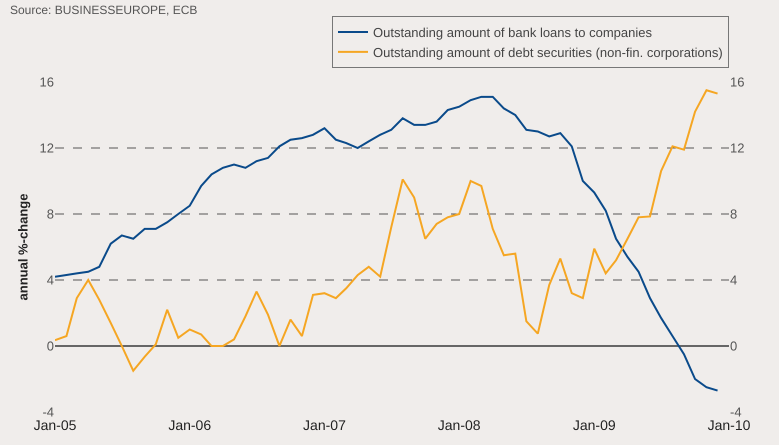  Describe the element at coordinates (737, 82) in the screenshot. I see `y2-tick-label: 16` at that location.